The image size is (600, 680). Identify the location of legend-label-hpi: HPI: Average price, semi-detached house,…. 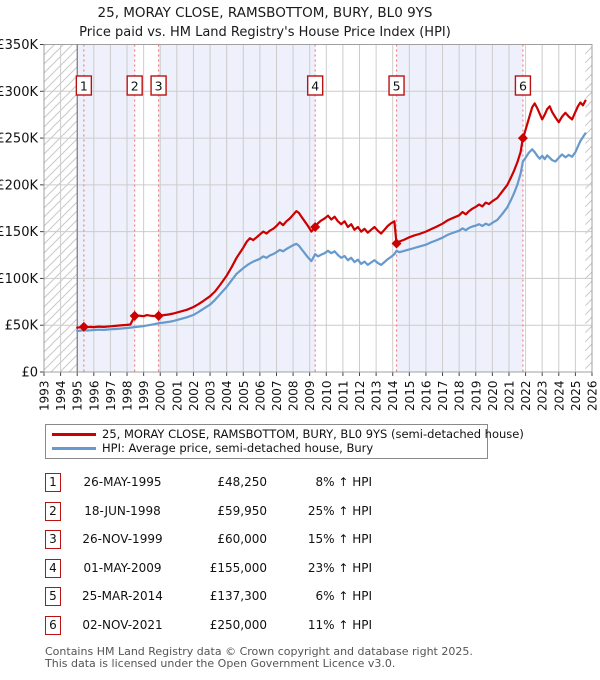
(238, 448).